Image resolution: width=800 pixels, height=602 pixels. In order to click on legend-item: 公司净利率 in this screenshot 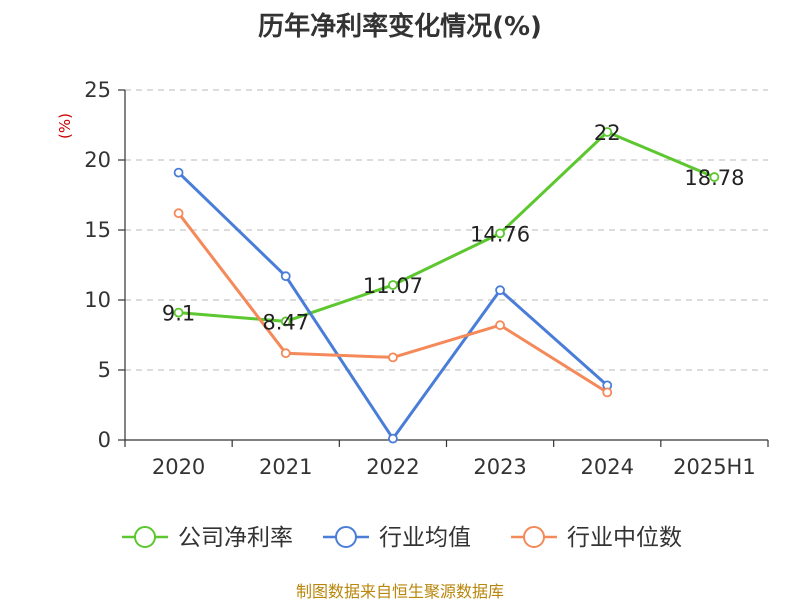, I will do `click(207, 538)`.